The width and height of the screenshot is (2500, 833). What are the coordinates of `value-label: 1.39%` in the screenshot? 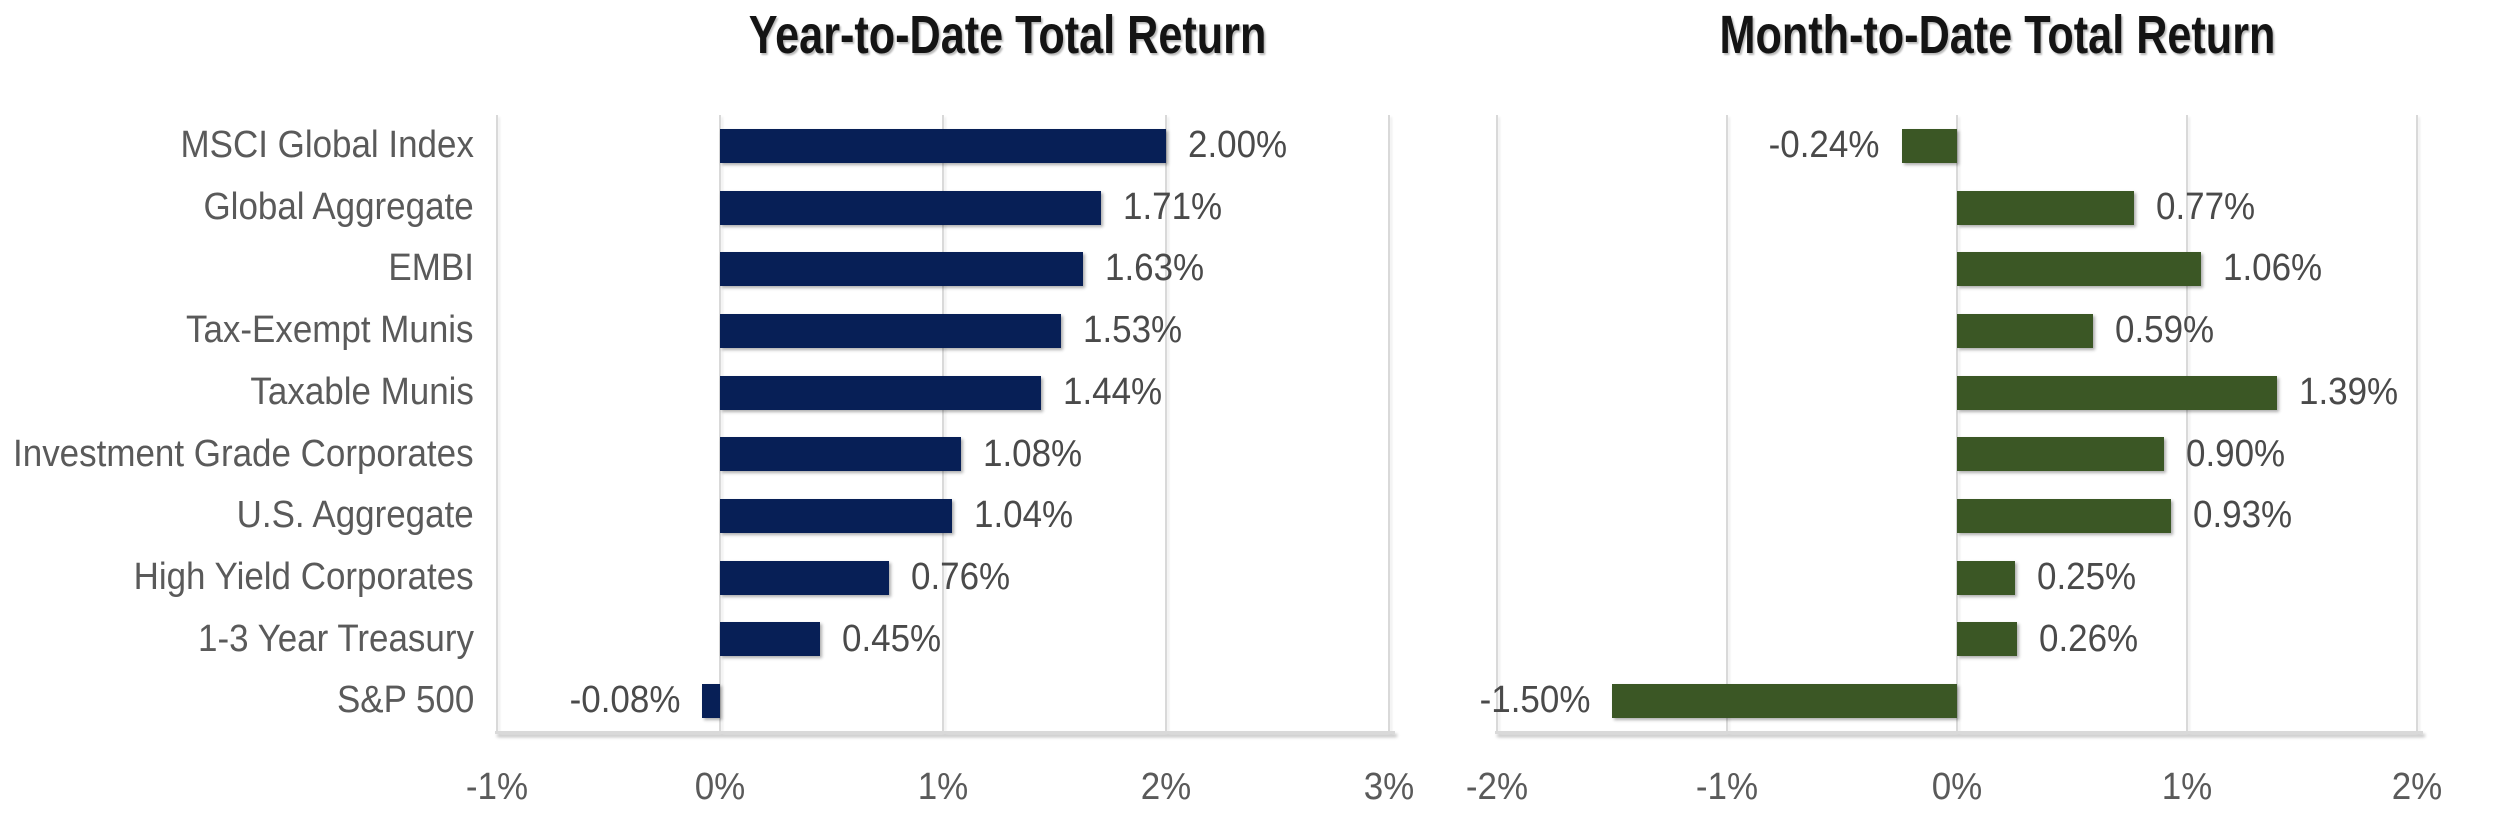 It's located at (2348, 391).